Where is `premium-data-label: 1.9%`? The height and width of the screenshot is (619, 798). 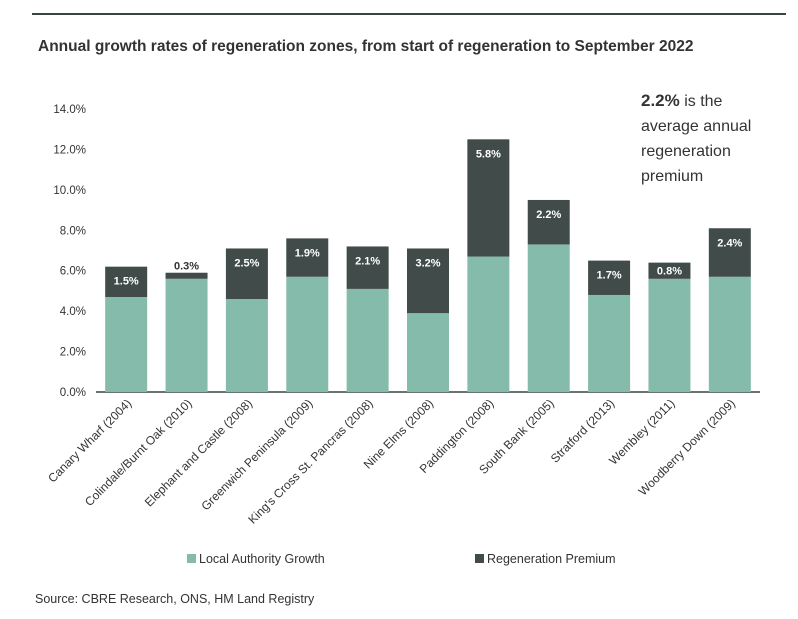
premium-data-label: 1.9% is located at coordinates (307, 253).